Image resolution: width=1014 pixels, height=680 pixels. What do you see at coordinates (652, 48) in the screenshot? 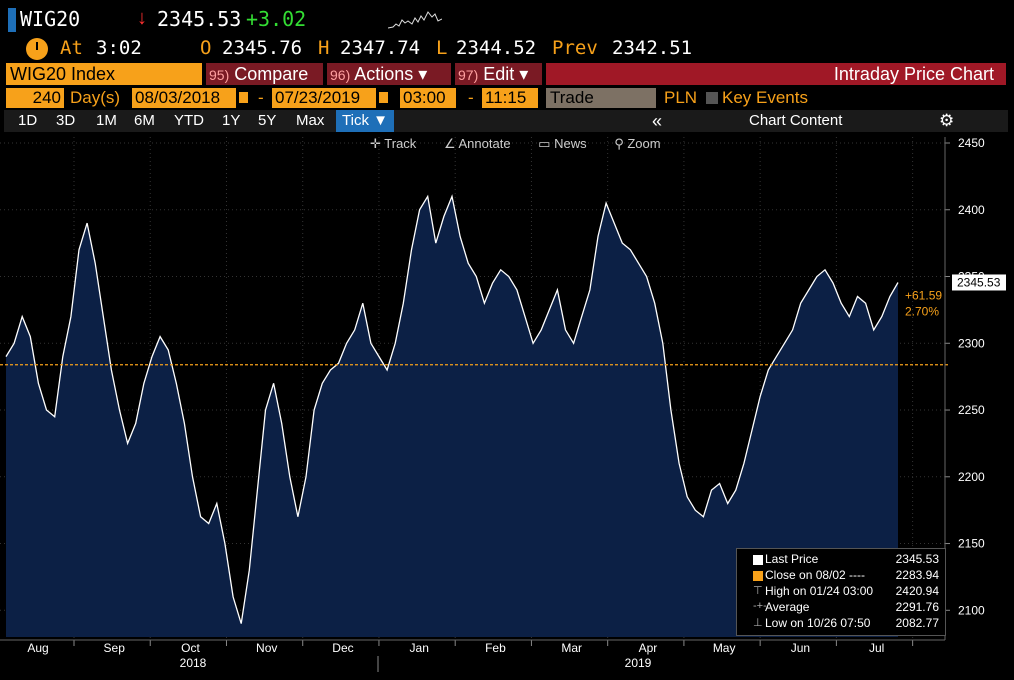
I see `prev-value: 2342.51` at bounding box center [652, 48].